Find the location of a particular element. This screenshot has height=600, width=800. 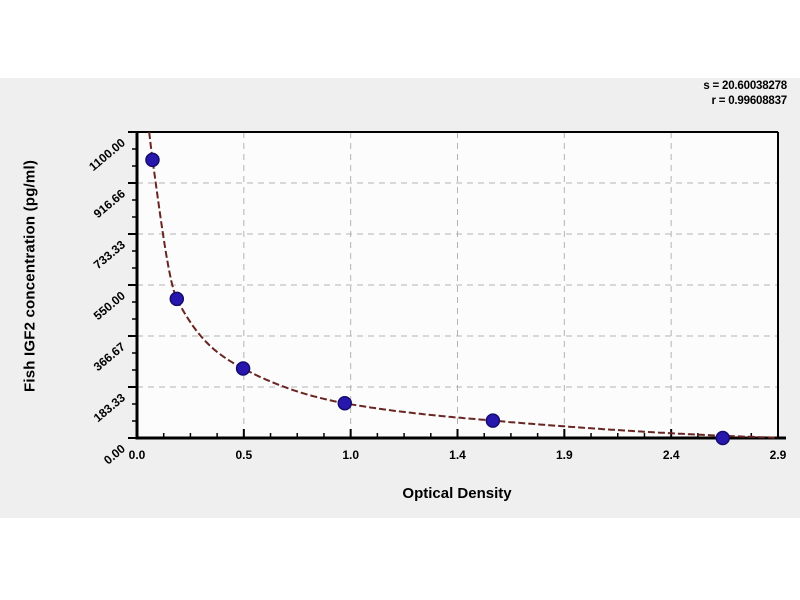

y-tick-label: 366.67 is located at coordinates (109, 356).